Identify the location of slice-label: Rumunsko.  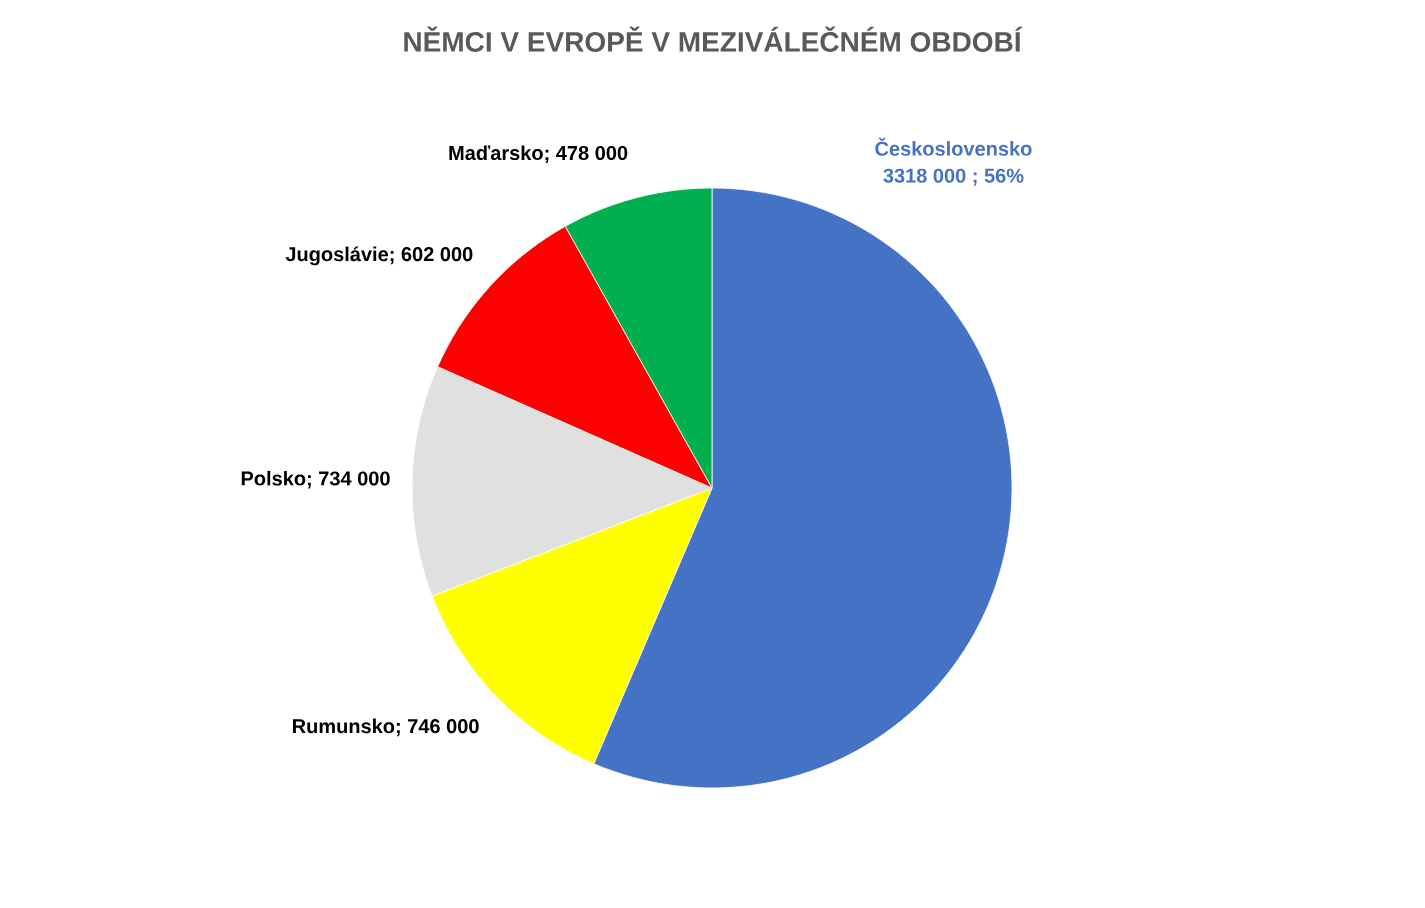
(344, 726).